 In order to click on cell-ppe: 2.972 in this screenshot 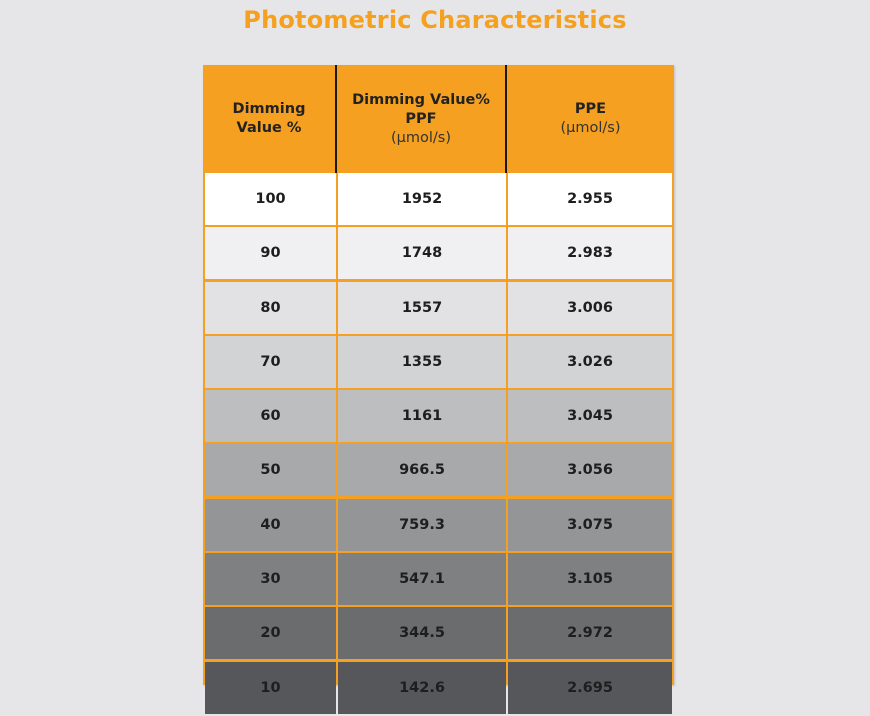, I will do `click(590, 633)`.